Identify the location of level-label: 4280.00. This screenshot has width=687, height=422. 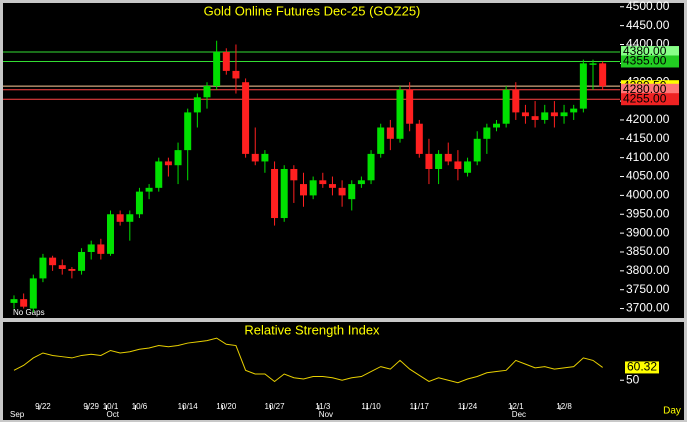
(645, 89).